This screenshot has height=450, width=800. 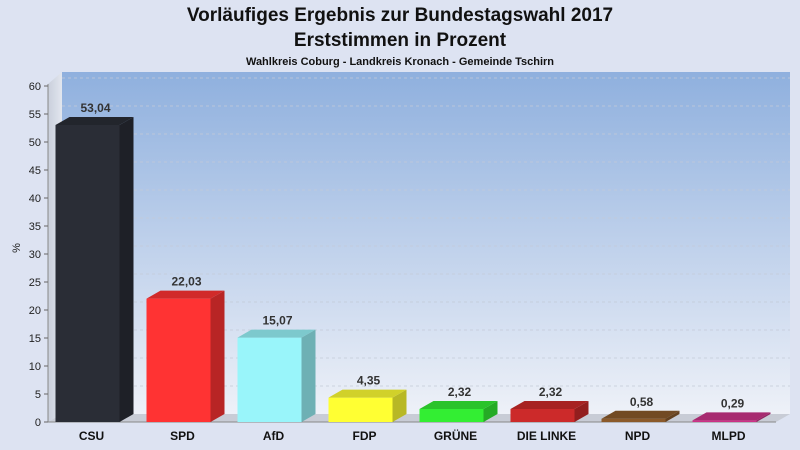 What do you see at coordinates (546, 436) in the screenshot?
I see `x-tick-label: DIE LINKE` at bounding box center [546, 436].